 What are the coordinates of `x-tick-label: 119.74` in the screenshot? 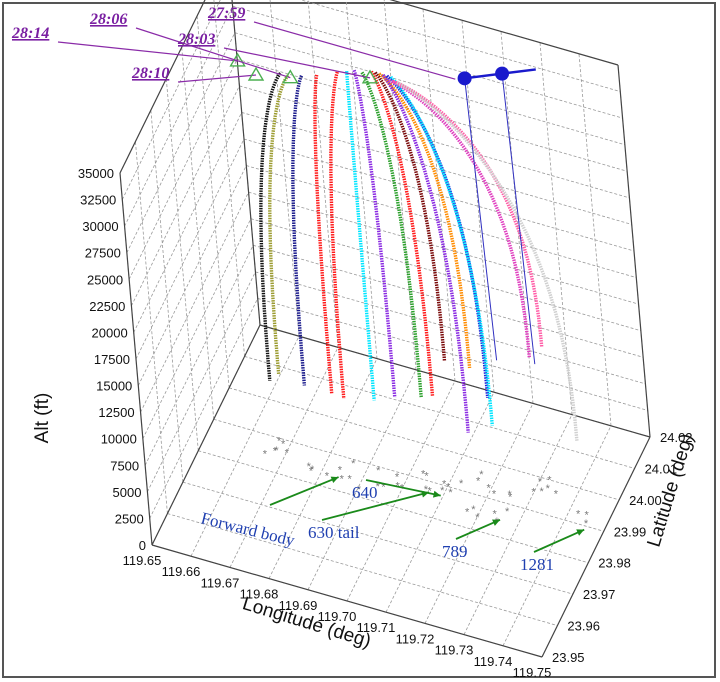 It's located at (493, 661).